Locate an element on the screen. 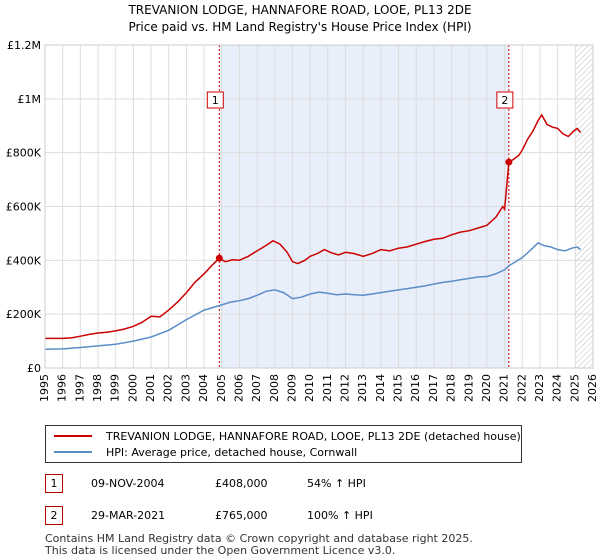 This screenshot has width=600, height=560. transaction-price: £408,000 is located at coordinates (241, 483).